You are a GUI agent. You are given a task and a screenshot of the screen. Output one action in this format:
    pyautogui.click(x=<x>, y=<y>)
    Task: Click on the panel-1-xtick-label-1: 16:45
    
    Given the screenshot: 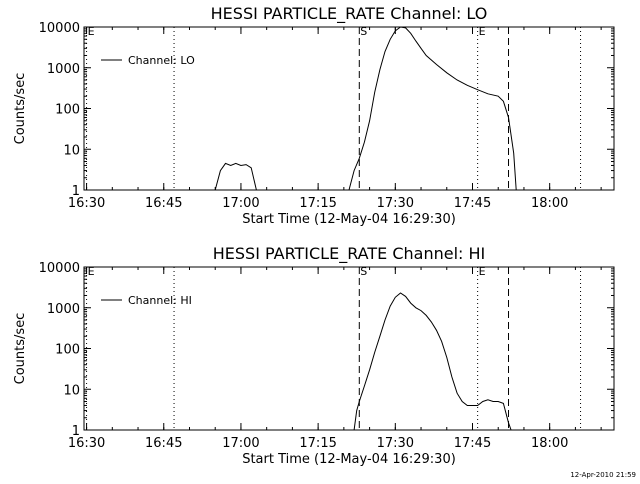 What is the action you would take?
    pyautogui.click(x=163, y=203)
    